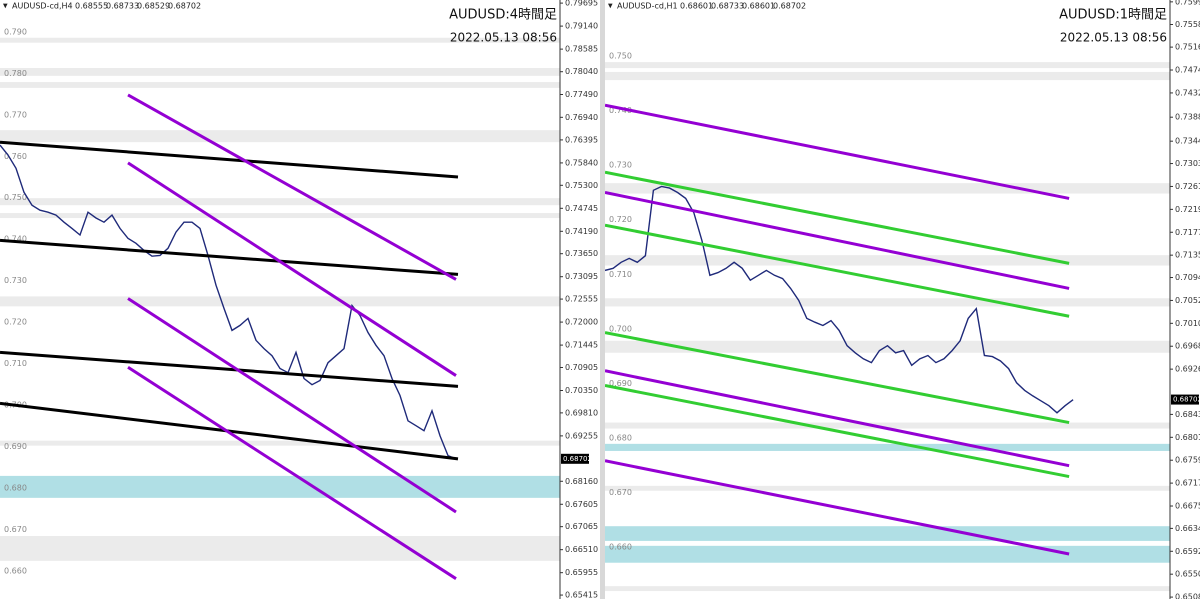  Describe the element at coordinates (581, 526) in the screenshot. I see `y-tick-label: 0.67065` at that location.